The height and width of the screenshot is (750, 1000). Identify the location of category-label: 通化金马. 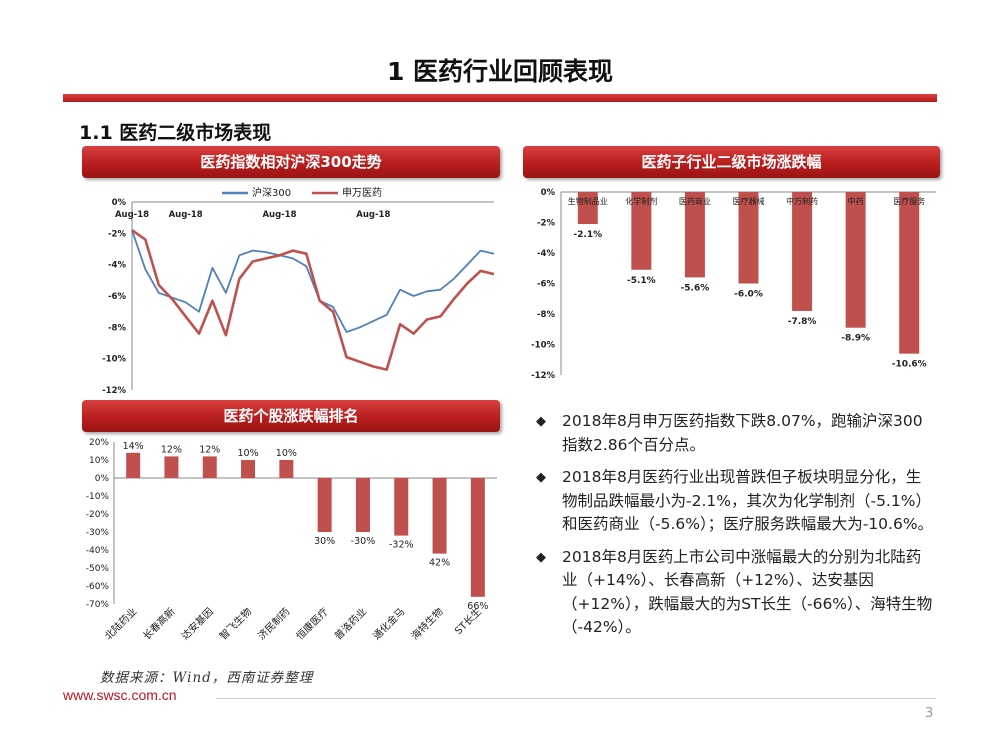
(388, 623).